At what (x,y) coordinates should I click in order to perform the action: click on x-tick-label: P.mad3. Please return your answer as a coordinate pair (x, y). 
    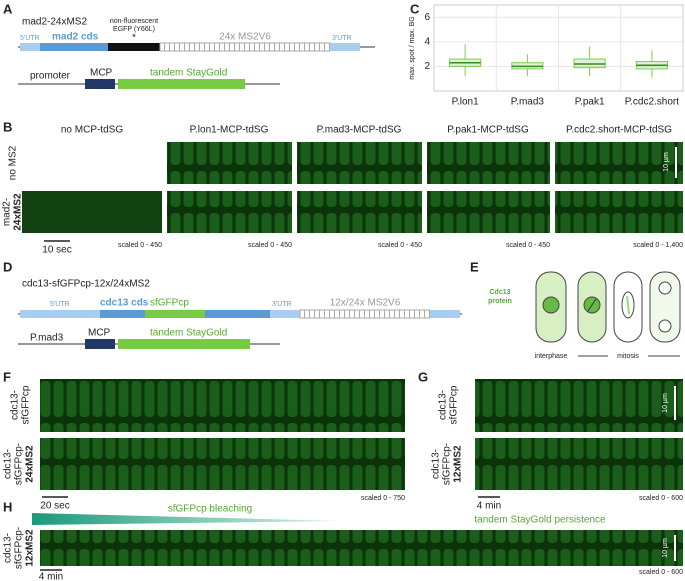
    Looking at the image, I should click on (528, 102).